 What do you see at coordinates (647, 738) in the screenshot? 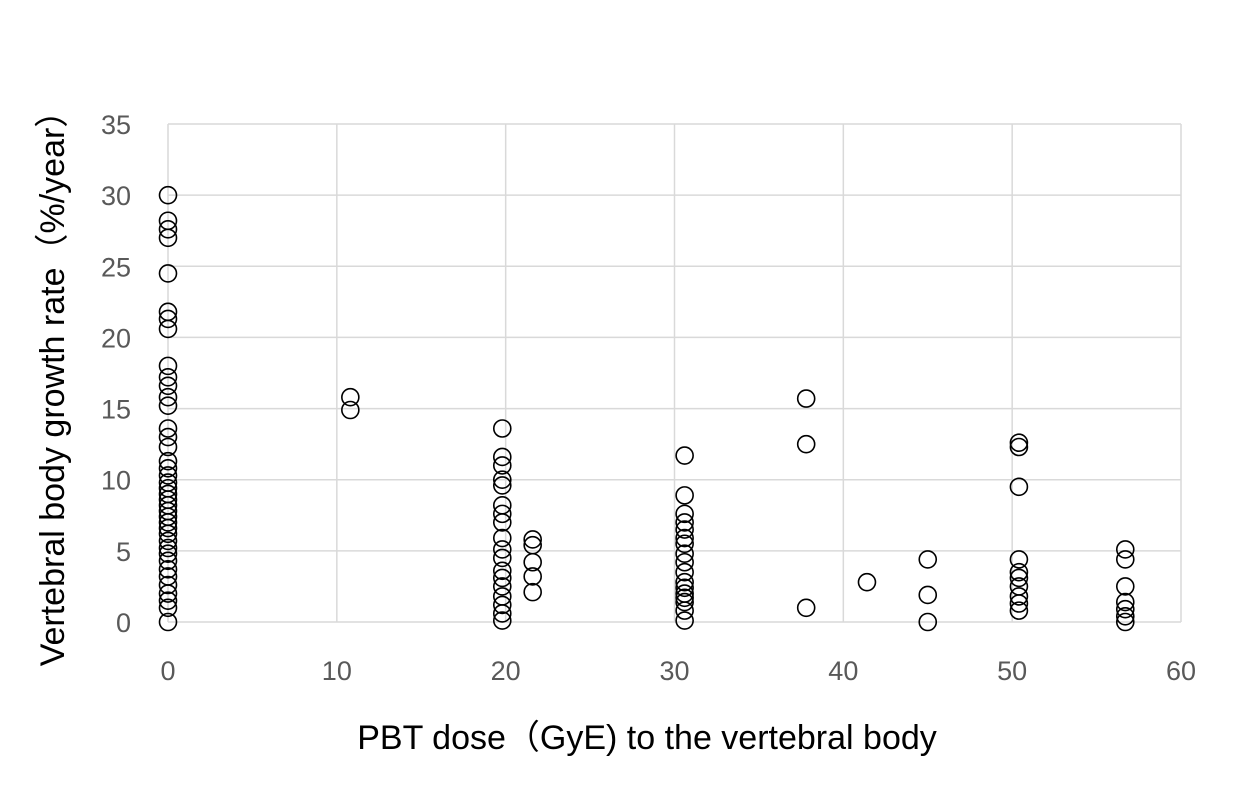
I see `x-axis-title: PBT dose（GyE) to the vertebral body` at bounding box center [647, 738].